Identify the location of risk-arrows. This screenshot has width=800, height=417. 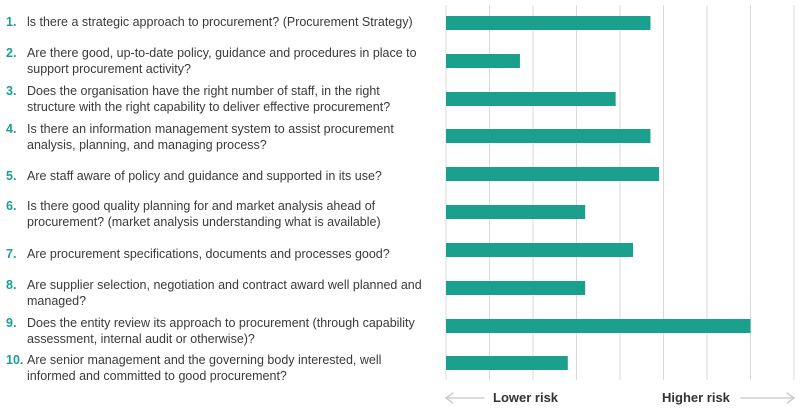
(620, 398).